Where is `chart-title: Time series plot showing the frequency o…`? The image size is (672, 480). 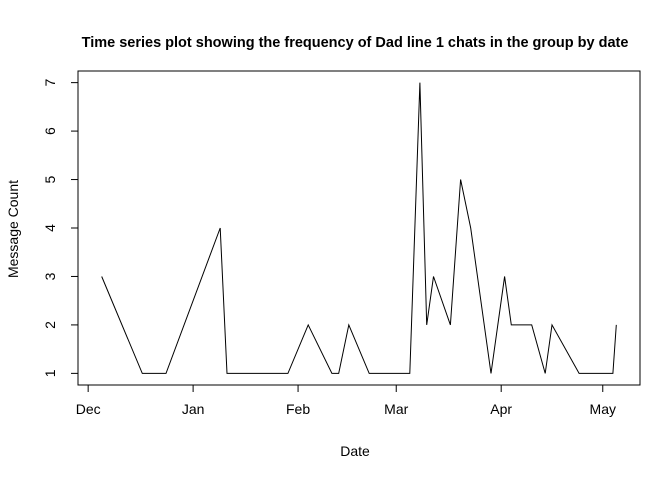 chart-title: Time series plot showing the frequency o… is located at coordinates (355, 43).